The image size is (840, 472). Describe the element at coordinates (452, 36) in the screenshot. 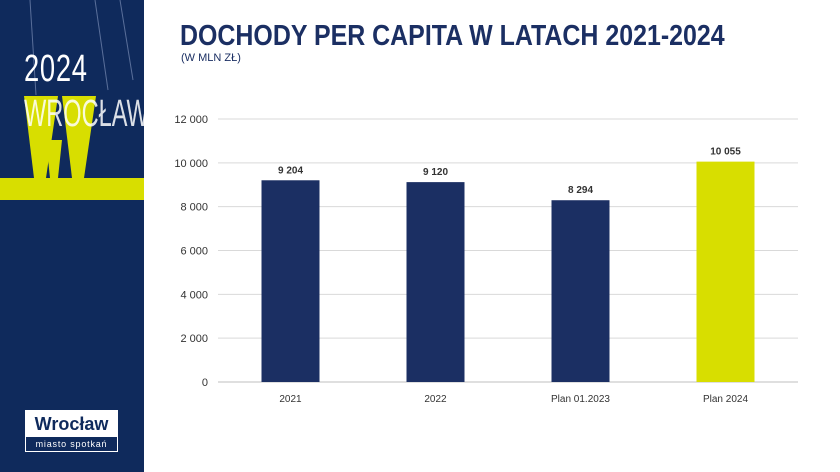

I see `chart-title: DOCHODY PER CAPITA W LATACH 2021-2024` at that location.